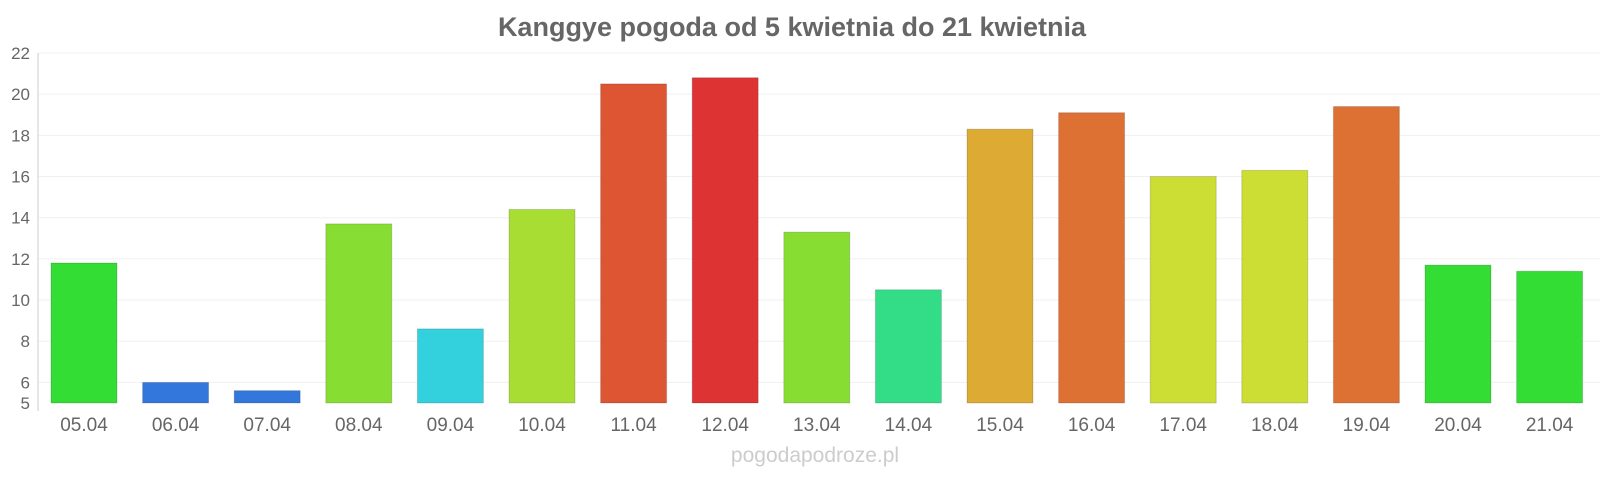 This screenshot has height=480, width=1600. I want to click on bar-14.04, so click(908, 346).